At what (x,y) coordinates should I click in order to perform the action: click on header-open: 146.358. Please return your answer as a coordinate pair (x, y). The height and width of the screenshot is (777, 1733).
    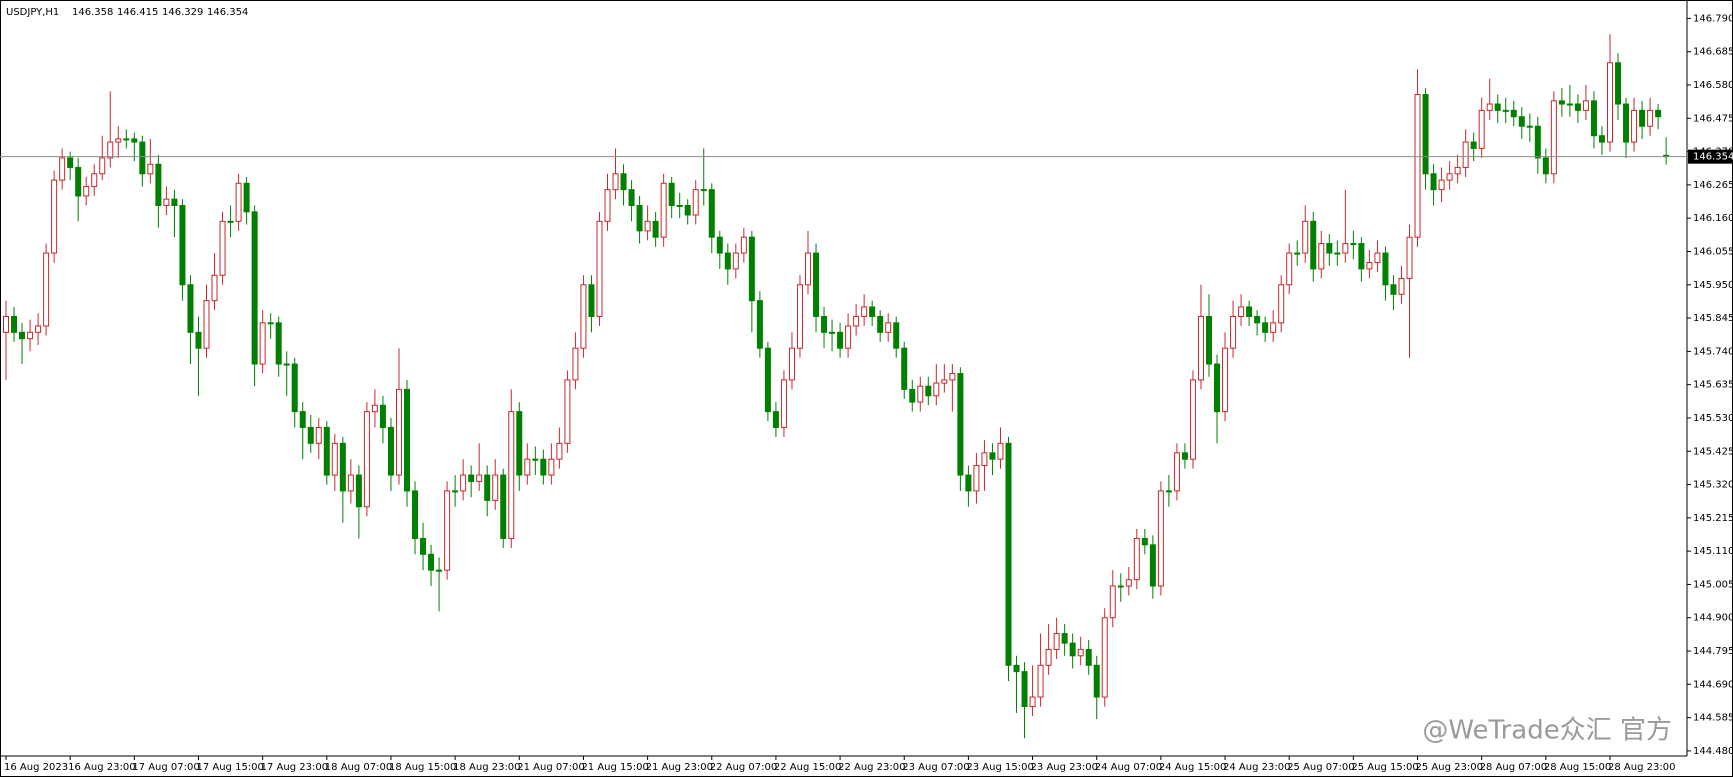
    Looking at the image, I should click on (92, 12).